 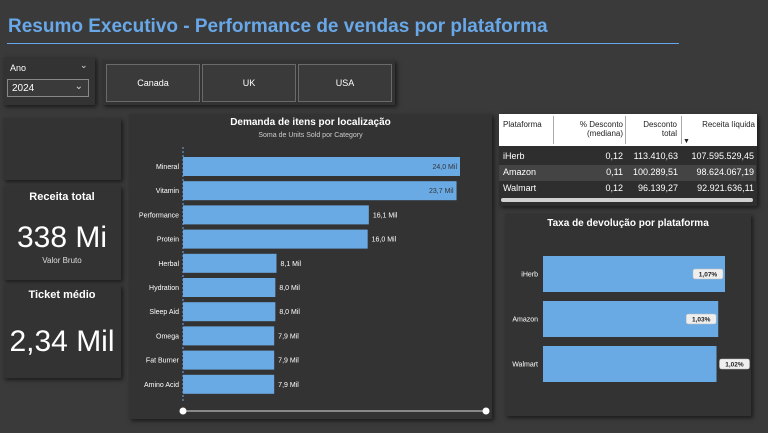 What do you see at coordinates (62, 295) in the screenshot?
I see `ticket-label: Ticket médio` at bounding box center [62, 295].